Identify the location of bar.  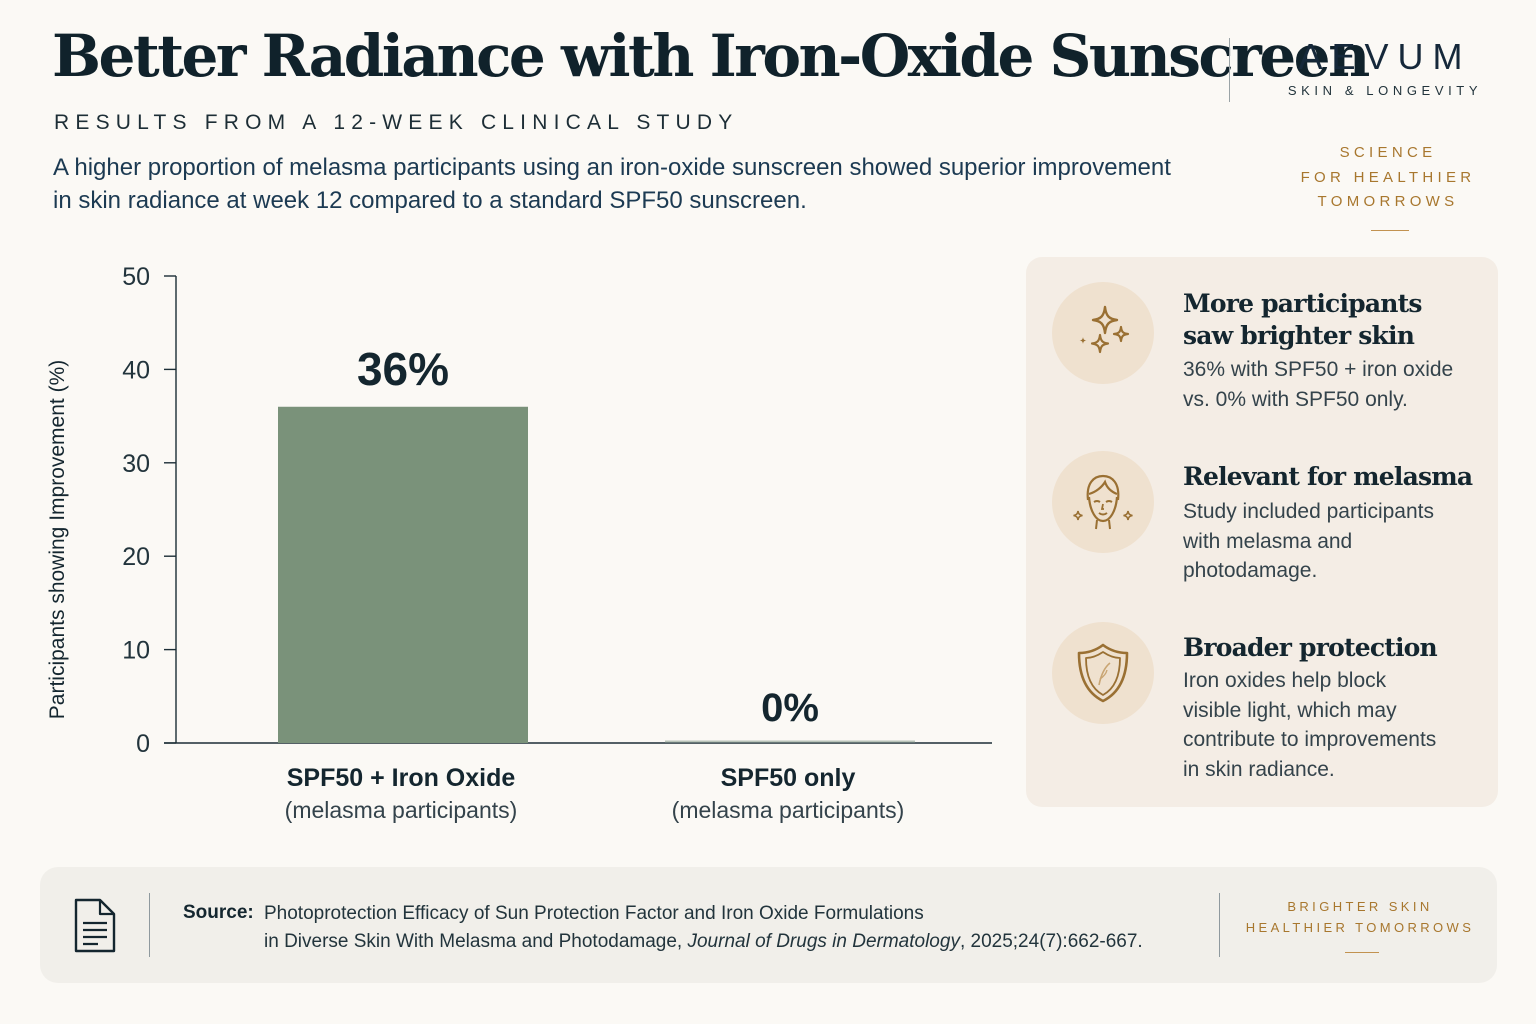
(403, 574).